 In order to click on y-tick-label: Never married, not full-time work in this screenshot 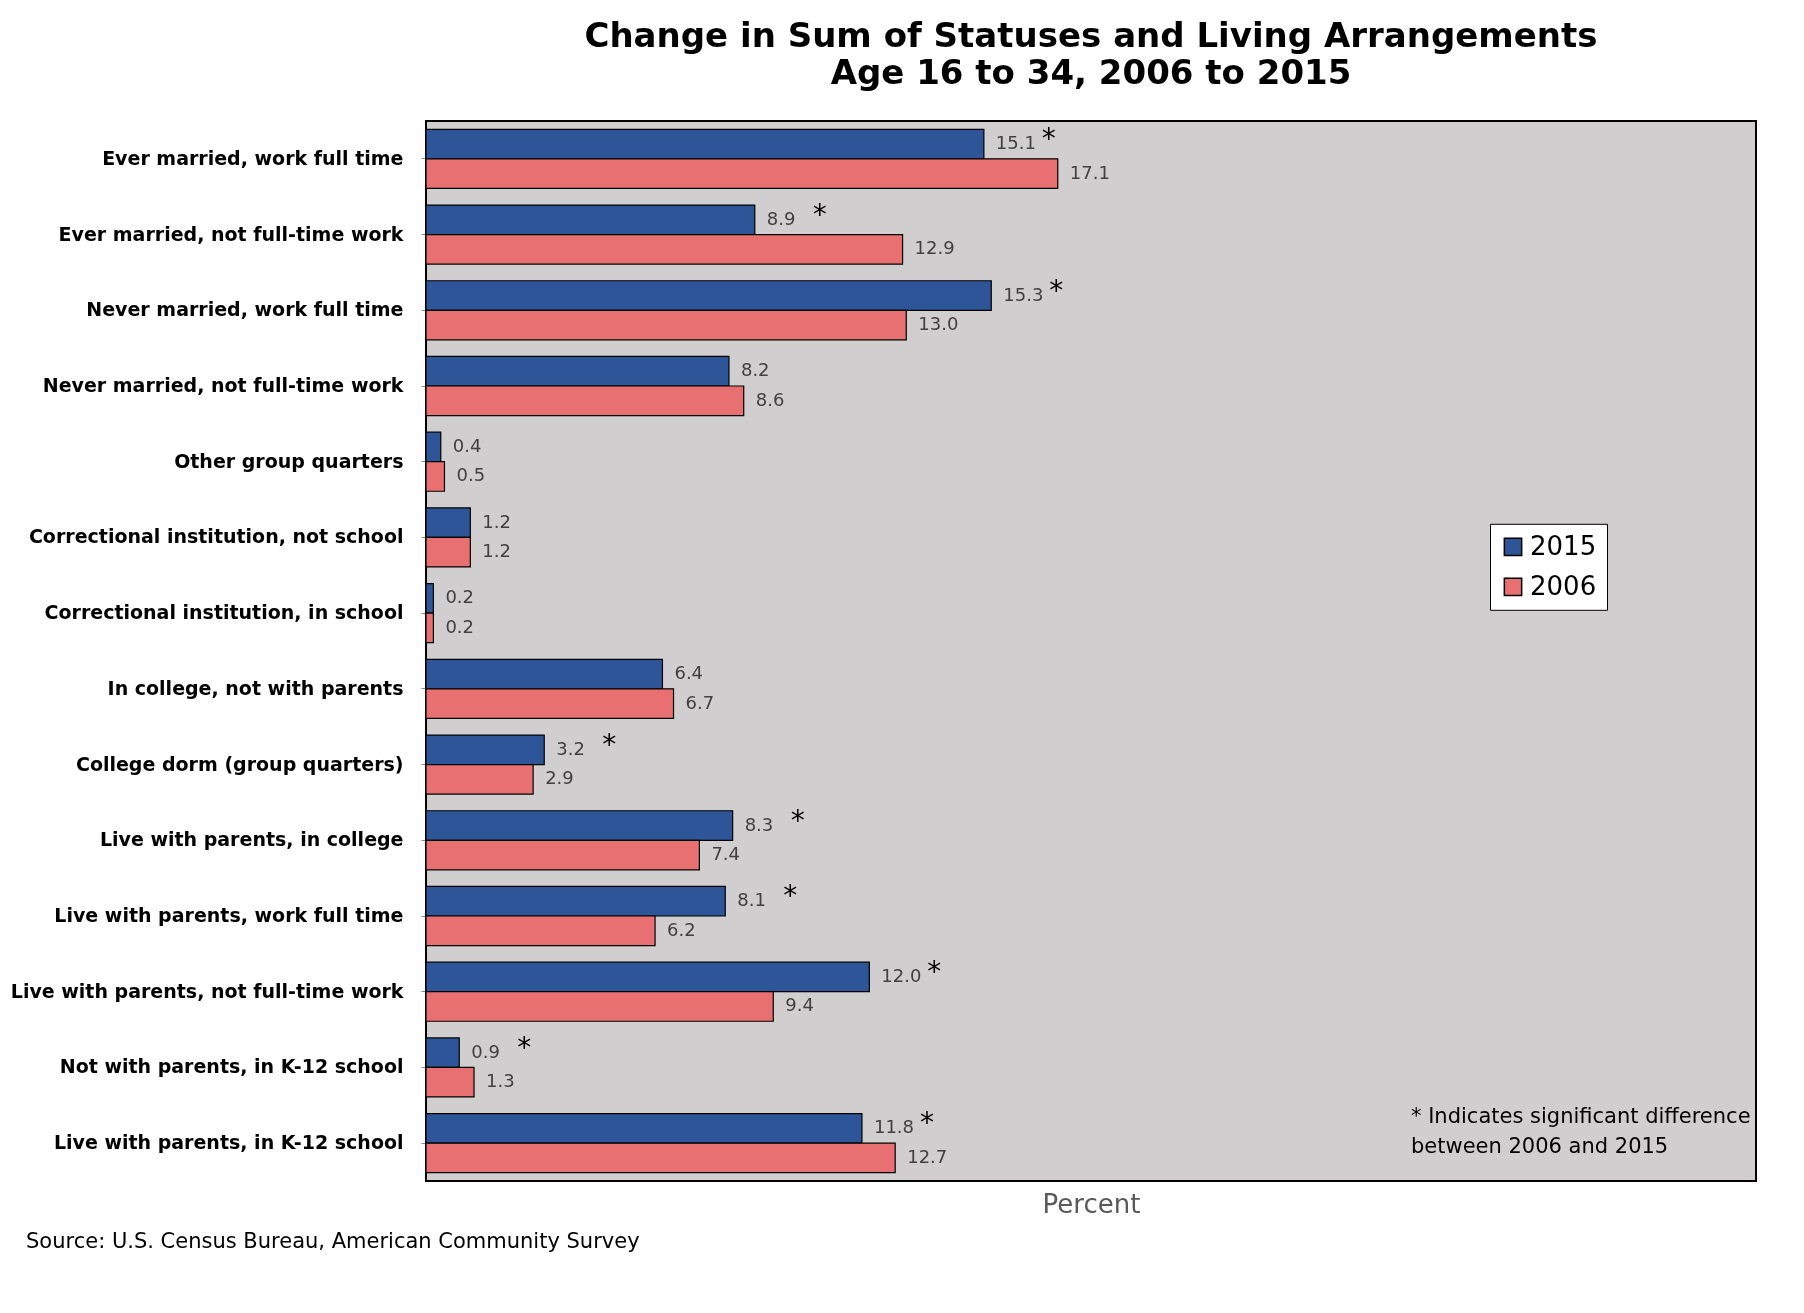, I will do `click(223, 385)`.